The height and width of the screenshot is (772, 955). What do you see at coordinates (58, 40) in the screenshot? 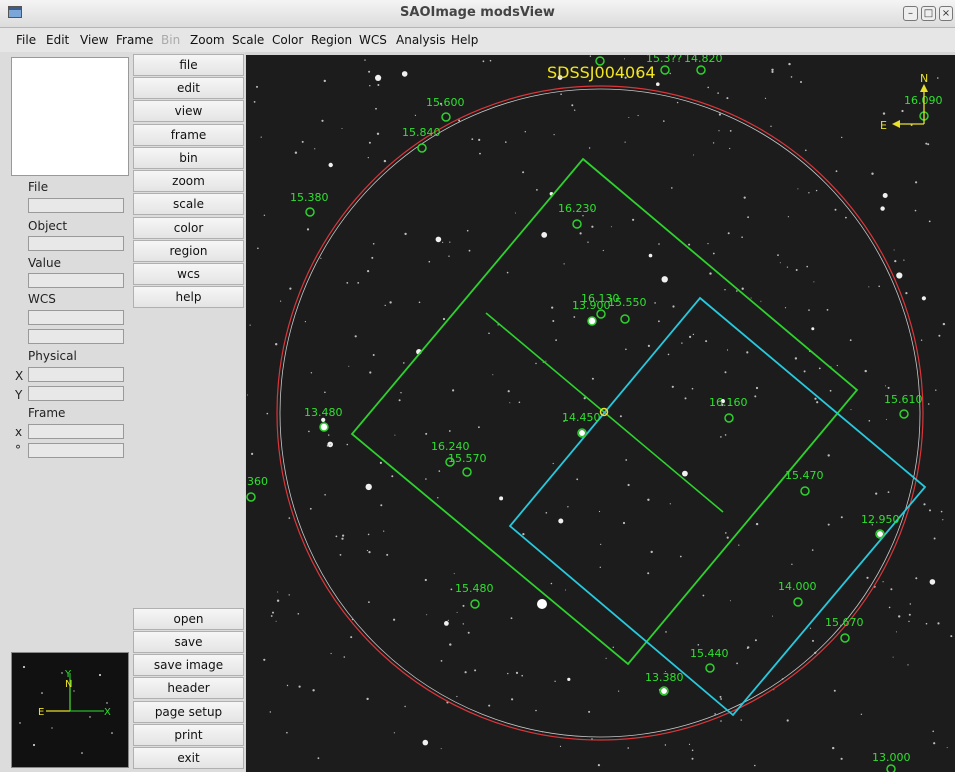
I see `menu-edit: Edit` at bounding box center [58, 40].